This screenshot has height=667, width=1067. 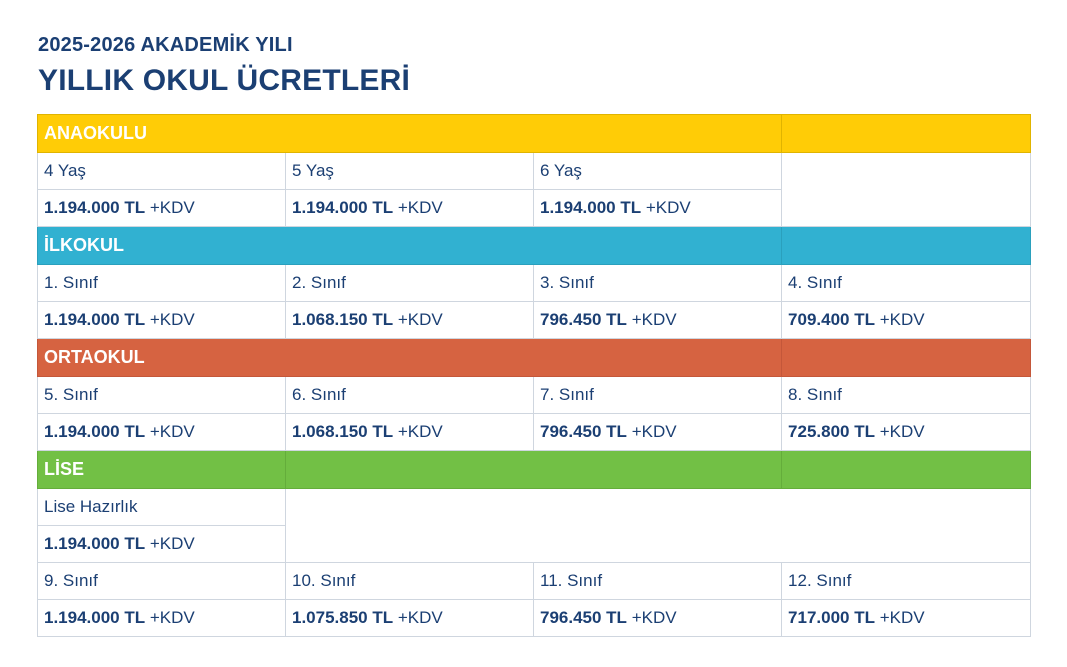 What do you see at coordinates (657, 283) in the screenshot?
I see `level-name: 3. Sınıf` at bounding box center [657, 283].